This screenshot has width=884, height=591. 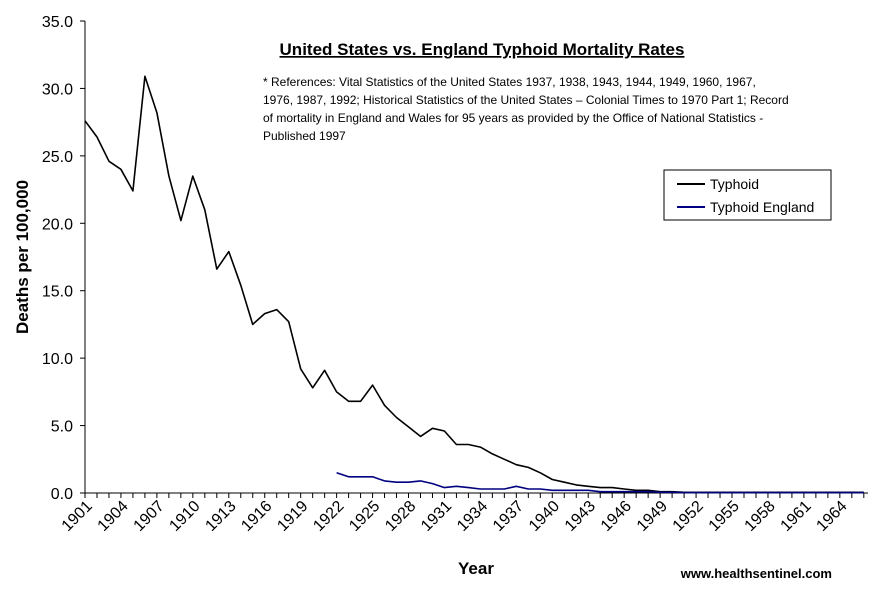 I want to click on series-line-typhoid-england, so click(x=600, y=483).